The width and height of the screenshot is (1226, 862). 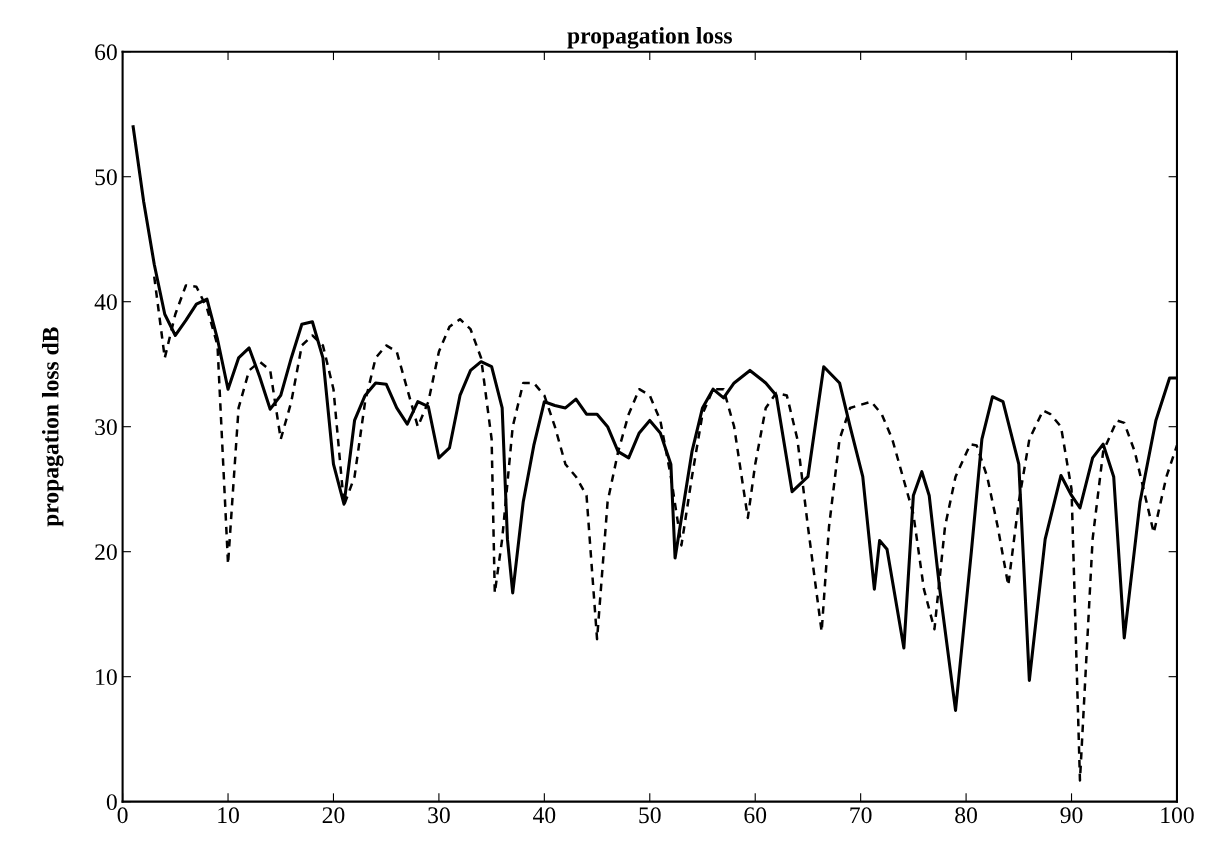 What do you see at coordinates (111, 802) in the screenshot?
I see `y-tick-label: 0` at bounding box center [111, 802].